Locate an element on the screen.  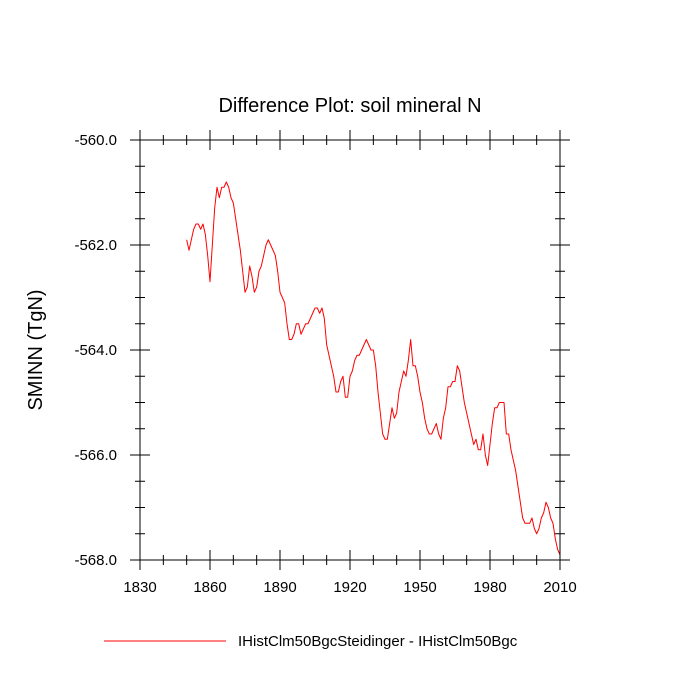
y-tick-label: -566.0 is located at coordinates (95, 455).